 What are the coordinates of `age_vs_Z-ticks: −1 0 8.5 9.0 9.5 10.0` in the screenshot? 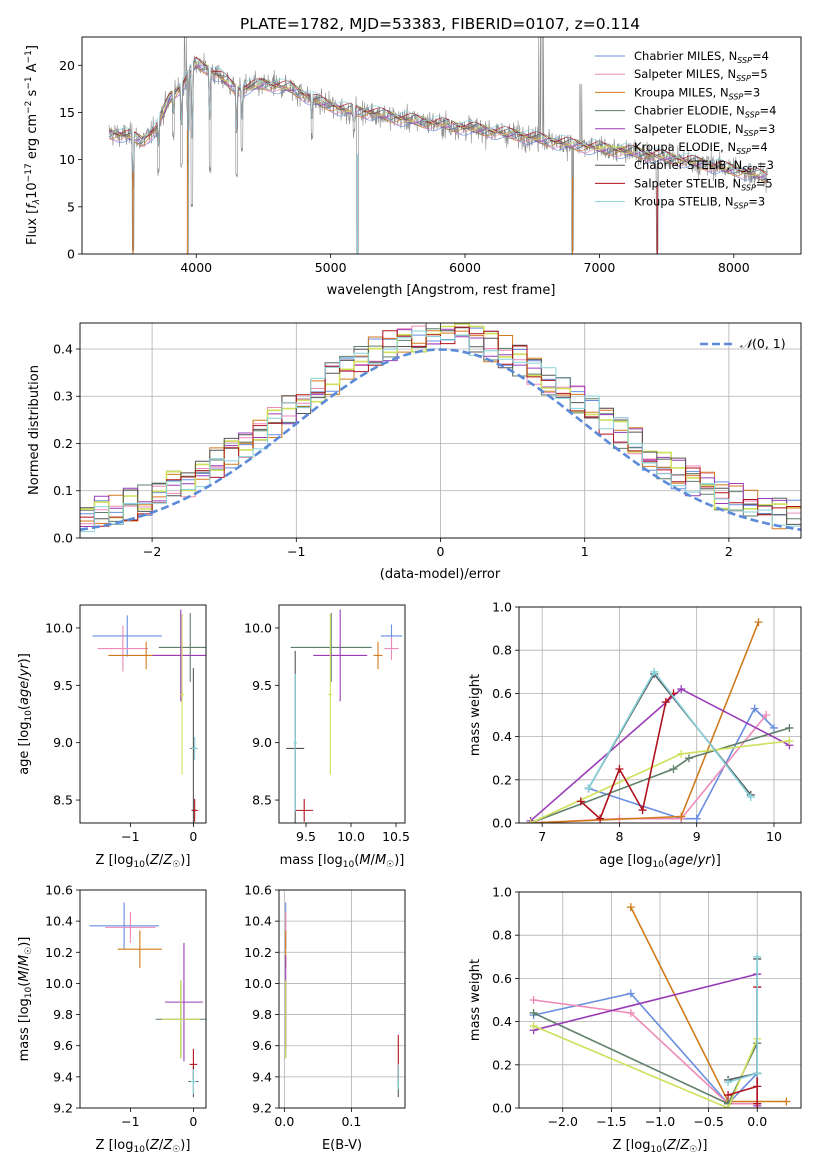 It's located at (121, 732).